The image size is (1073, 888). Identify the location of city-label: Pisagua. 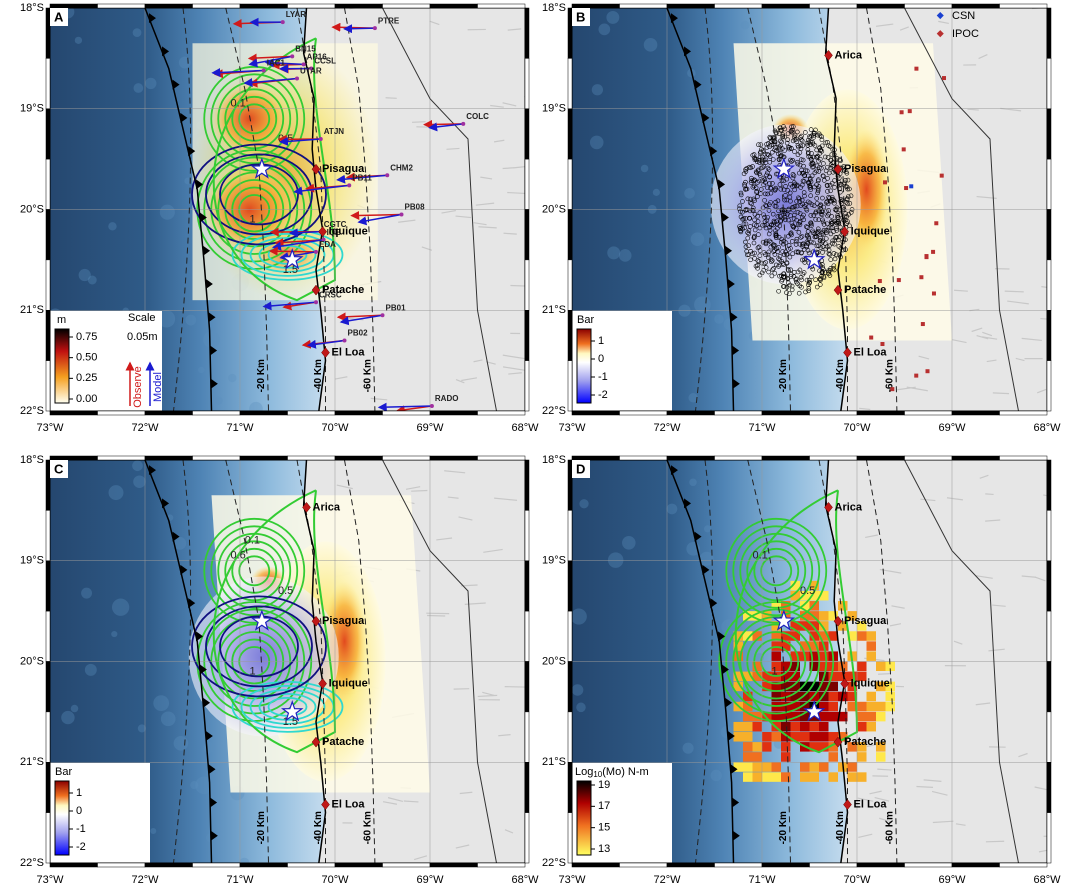
(343, 169).